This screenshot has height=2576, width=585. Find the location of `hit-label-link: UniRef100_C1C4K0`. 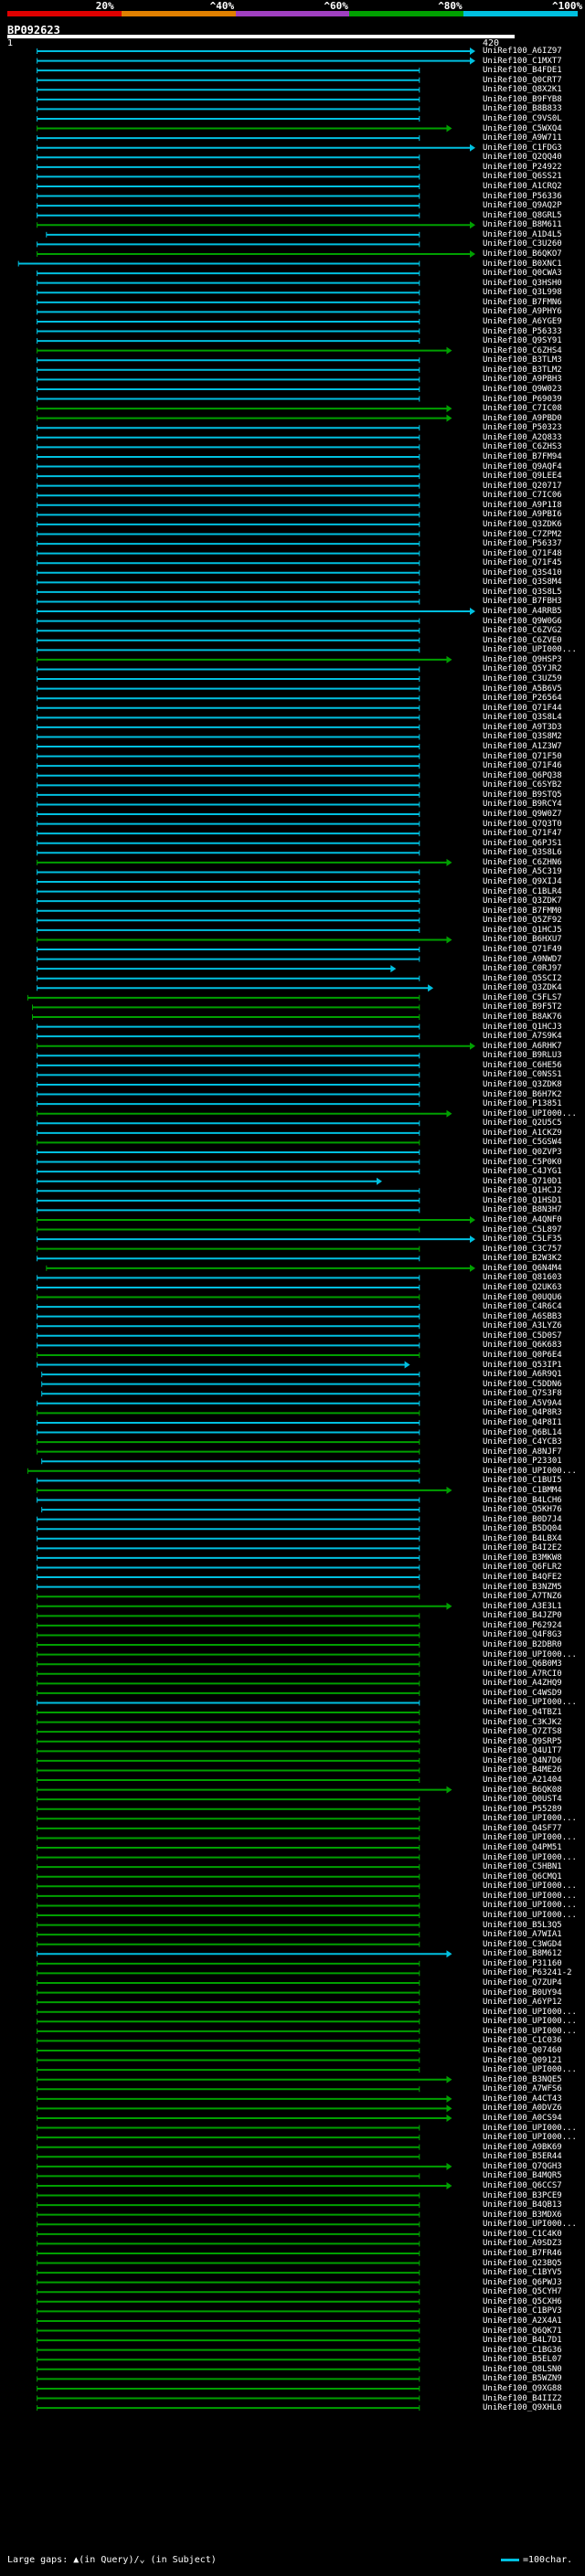

hit-label-link: UniRef100_C1C4K0 is located at coordinates (522, 2234).